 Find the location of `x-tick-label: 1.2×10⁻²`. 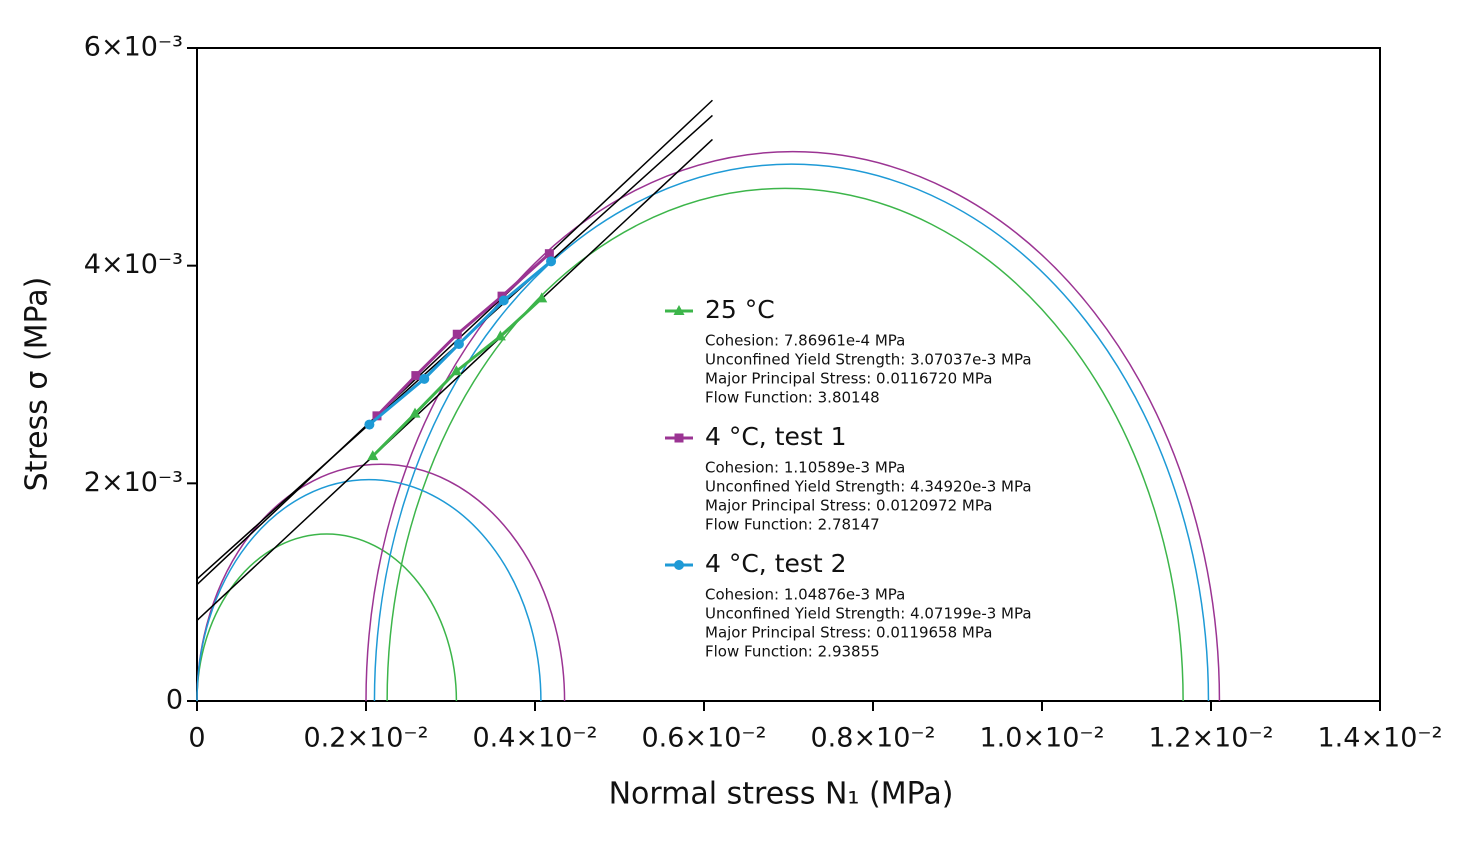

x-tick-label: 1.2×10⁻² is located at coordinates (1211, 738).